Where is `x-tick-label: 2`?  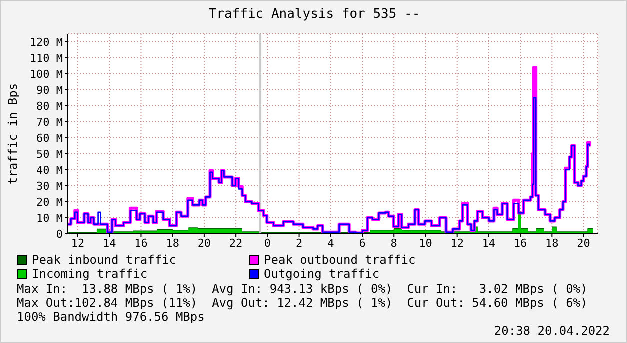 x-tick-label: 2 is located at coordinates (299, 243).